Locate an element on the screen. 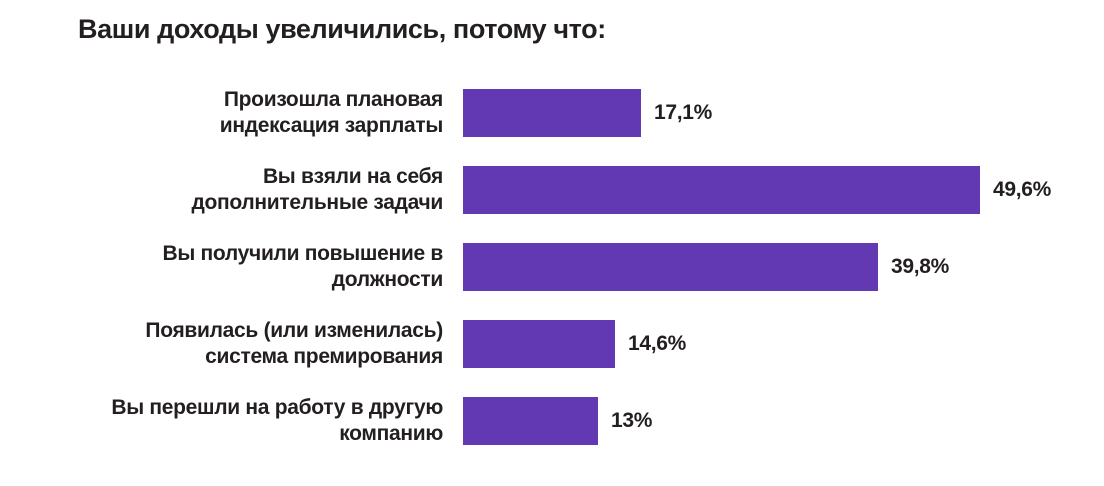 This screenshot has height=486, width=1104. value-label: 14,6% is located at coordinates (657, 343).